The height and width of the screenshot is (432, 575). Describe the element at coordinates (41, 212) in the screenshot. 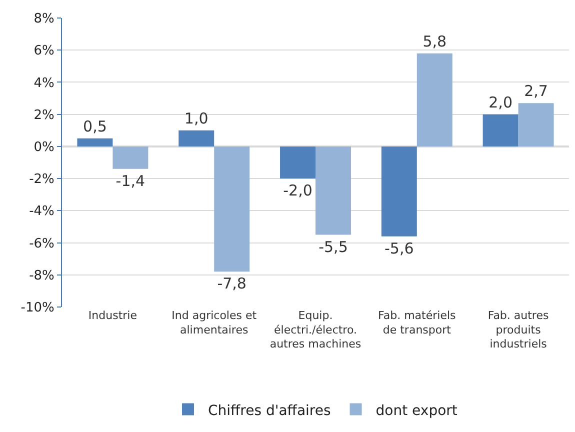

I see `y-tick-label: -4%` at that location.